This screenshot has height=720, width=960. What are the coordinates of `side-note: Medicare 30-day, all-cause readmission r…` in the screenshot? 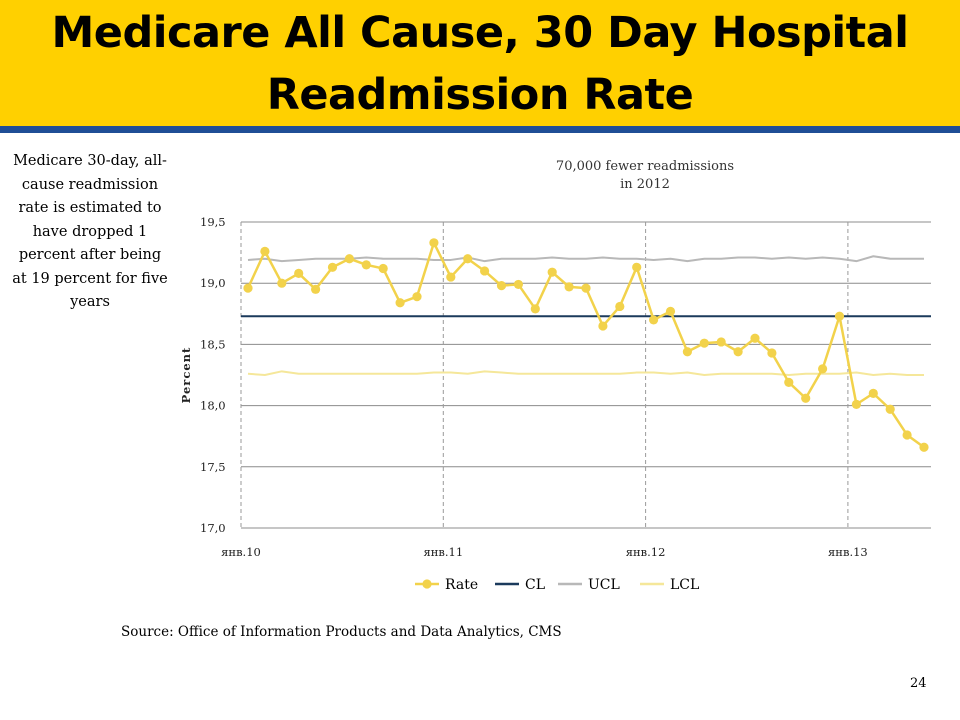 It's located at (90, 231).